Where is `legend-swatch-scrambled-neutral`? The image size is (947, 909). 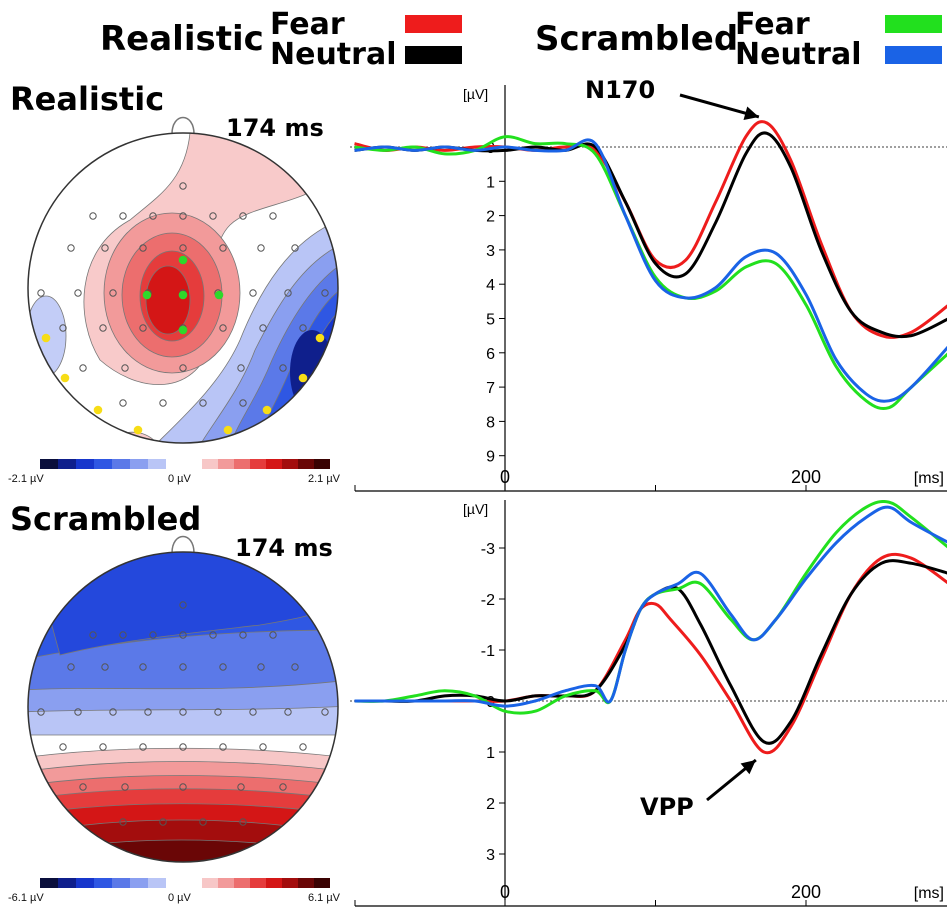 legend-swatch-scrambled-neutral is located at coordinates (913, 55).